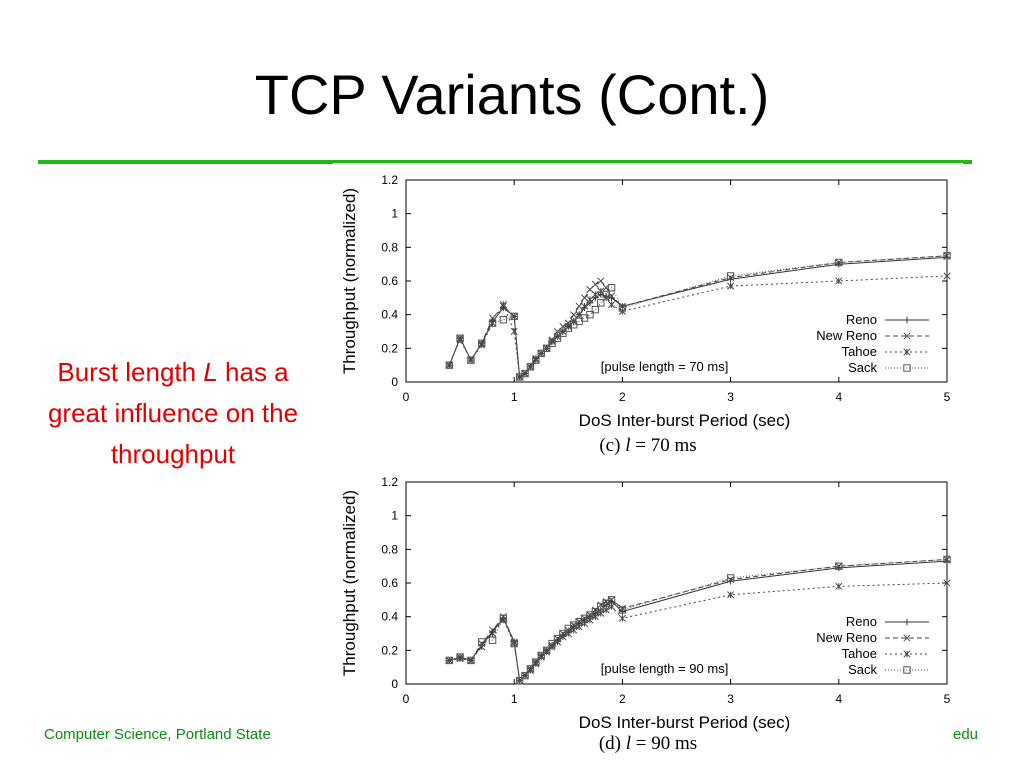 This screenshot has width=1024, height=768. Describe the element at coordinates (349, 583) in the screenshot. I see `y-axis-label: Throughput (normalized)` at that location.